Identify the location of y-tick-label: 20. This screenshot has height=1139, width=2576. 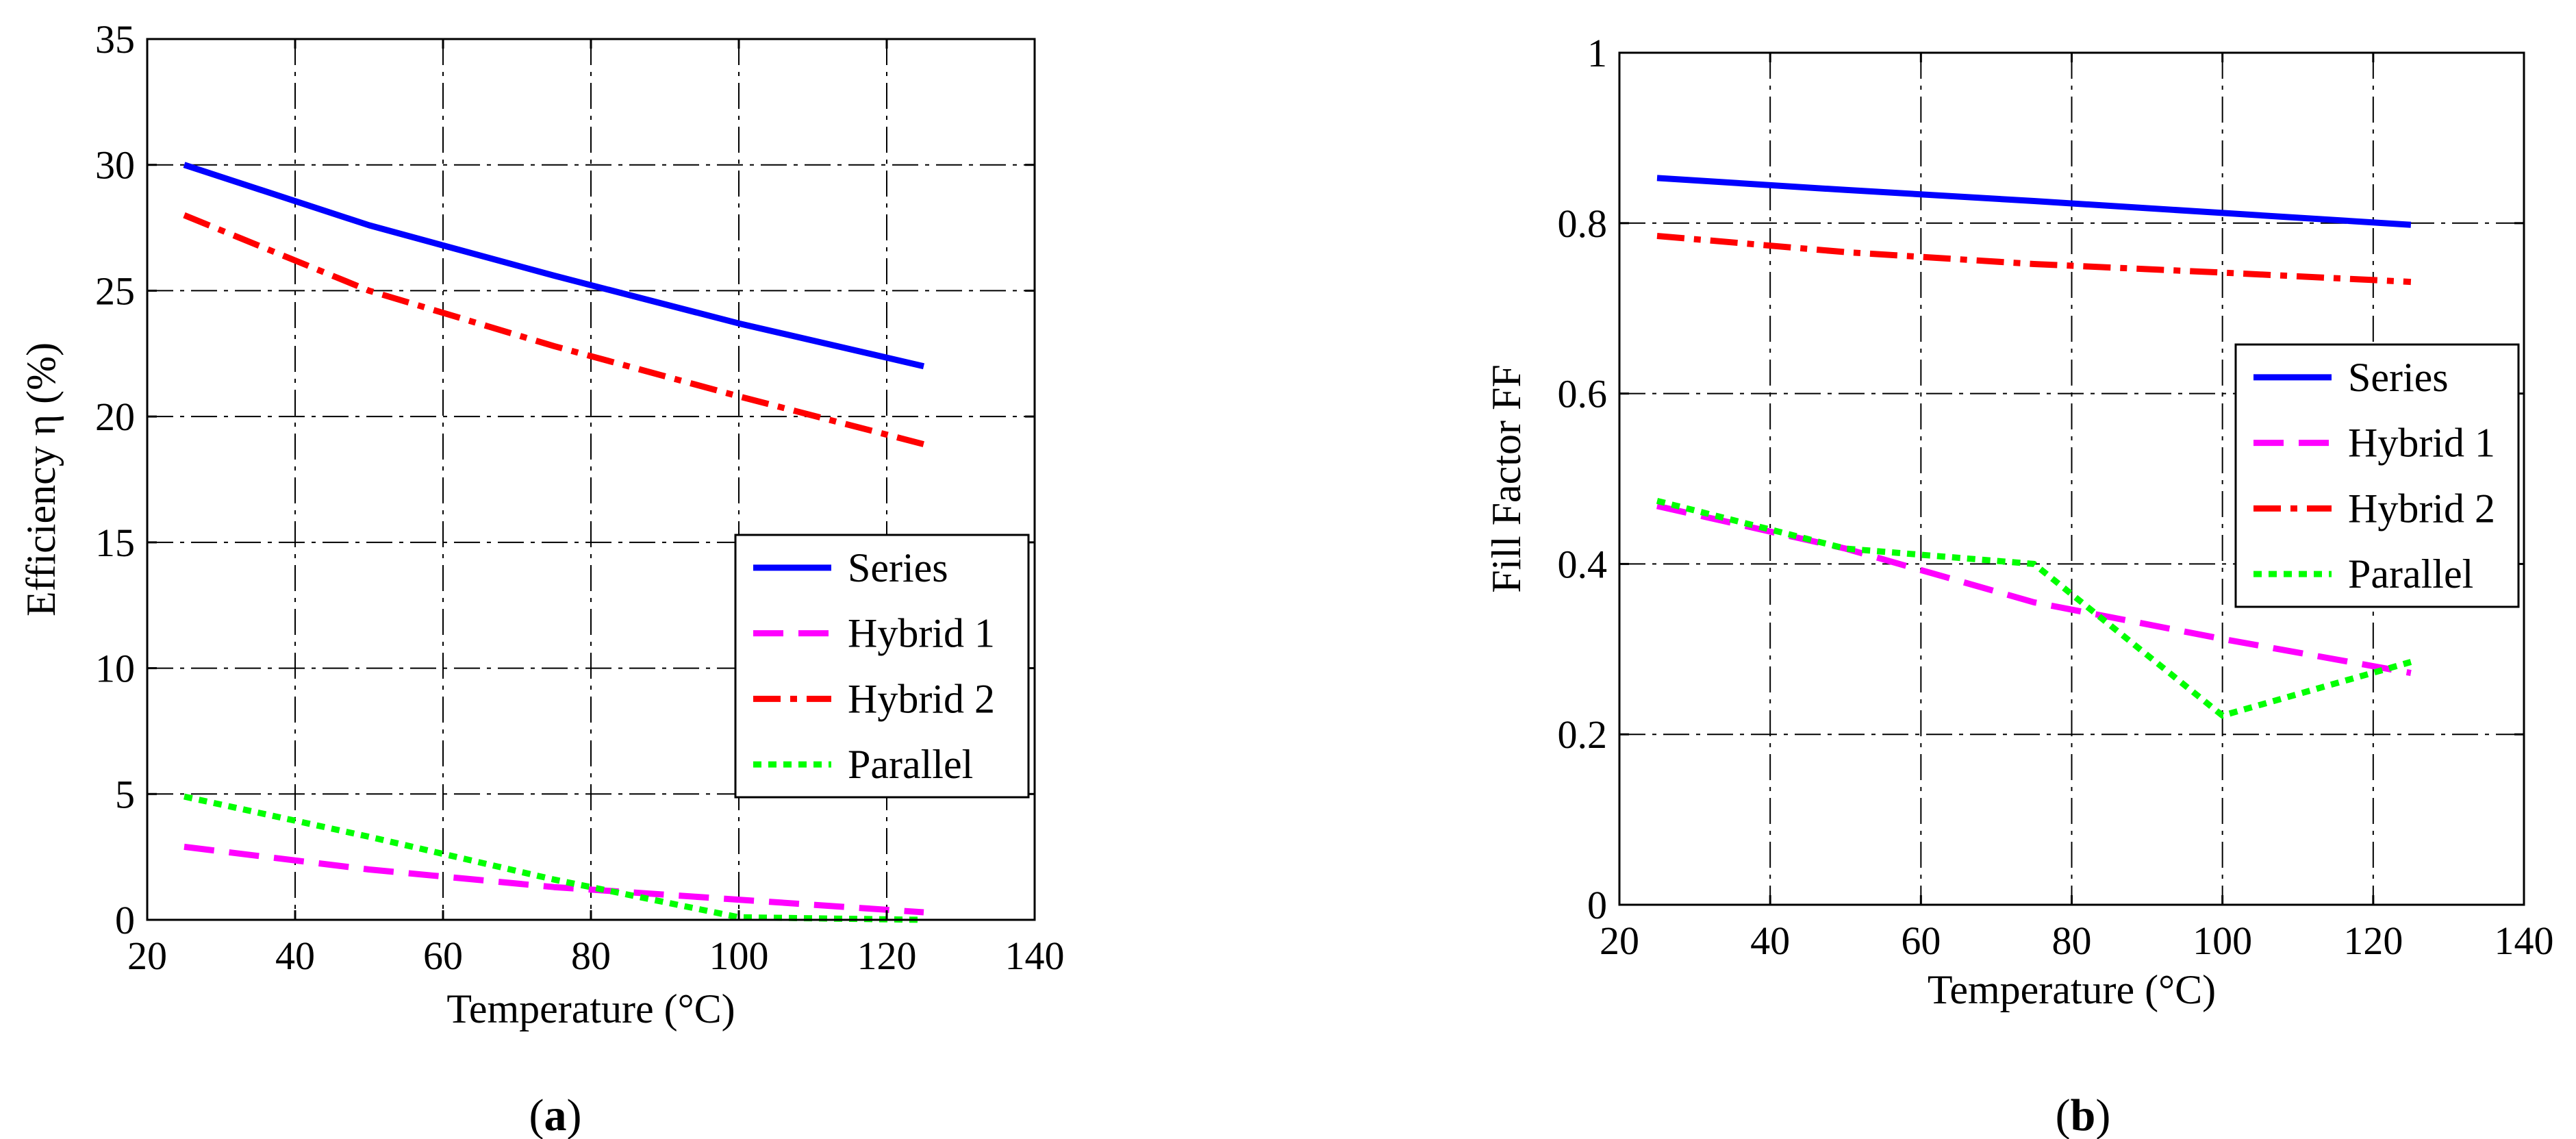
(115, 417).